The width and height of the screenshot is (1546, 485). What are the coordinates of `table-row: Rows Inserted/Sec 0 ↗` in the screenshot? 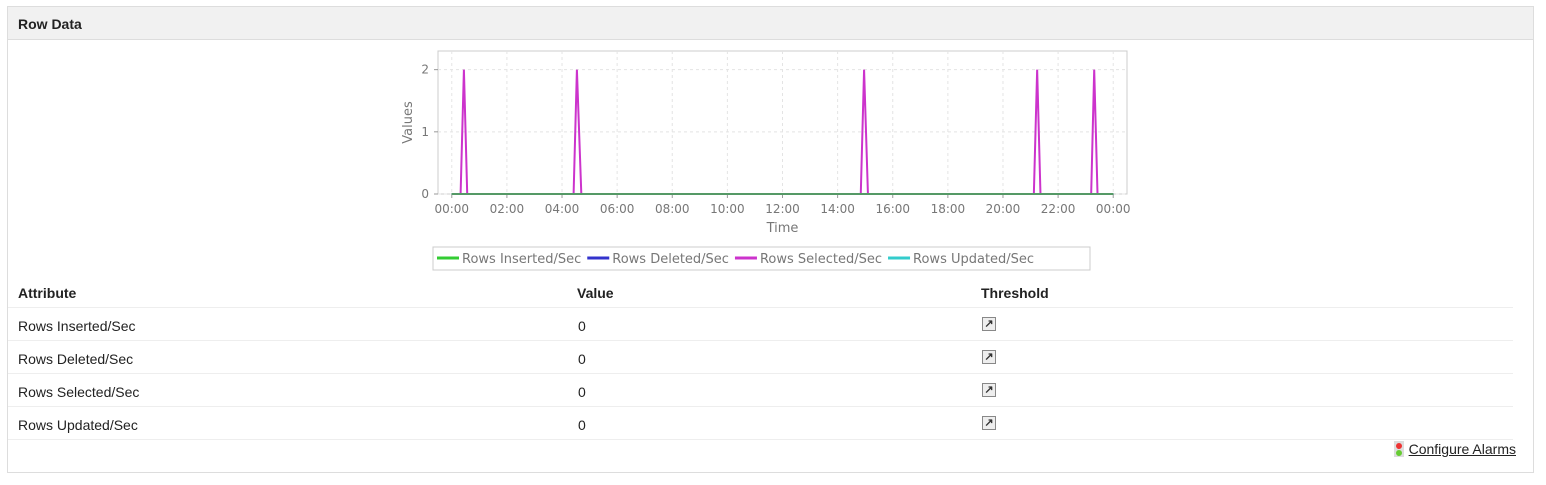 It's located at (760, 324).